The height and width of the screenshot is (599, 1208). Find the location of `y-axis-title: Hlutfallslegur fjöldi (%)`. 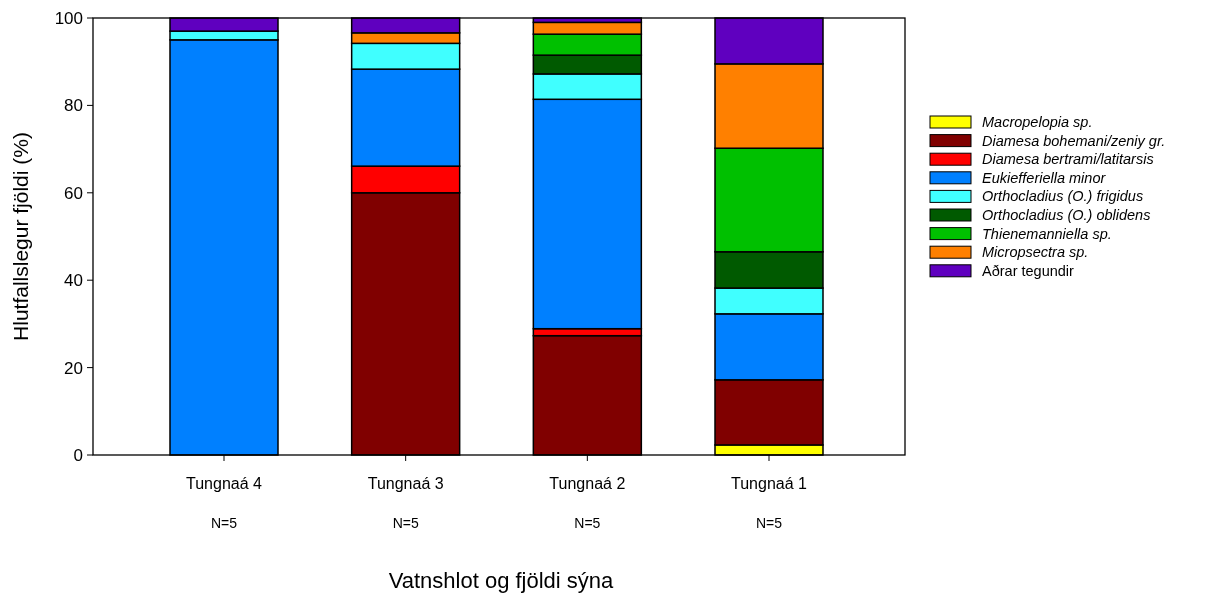

y-axis-title: Hlutfallslegur fjöldi (%) is located at coordinates (20, 236).